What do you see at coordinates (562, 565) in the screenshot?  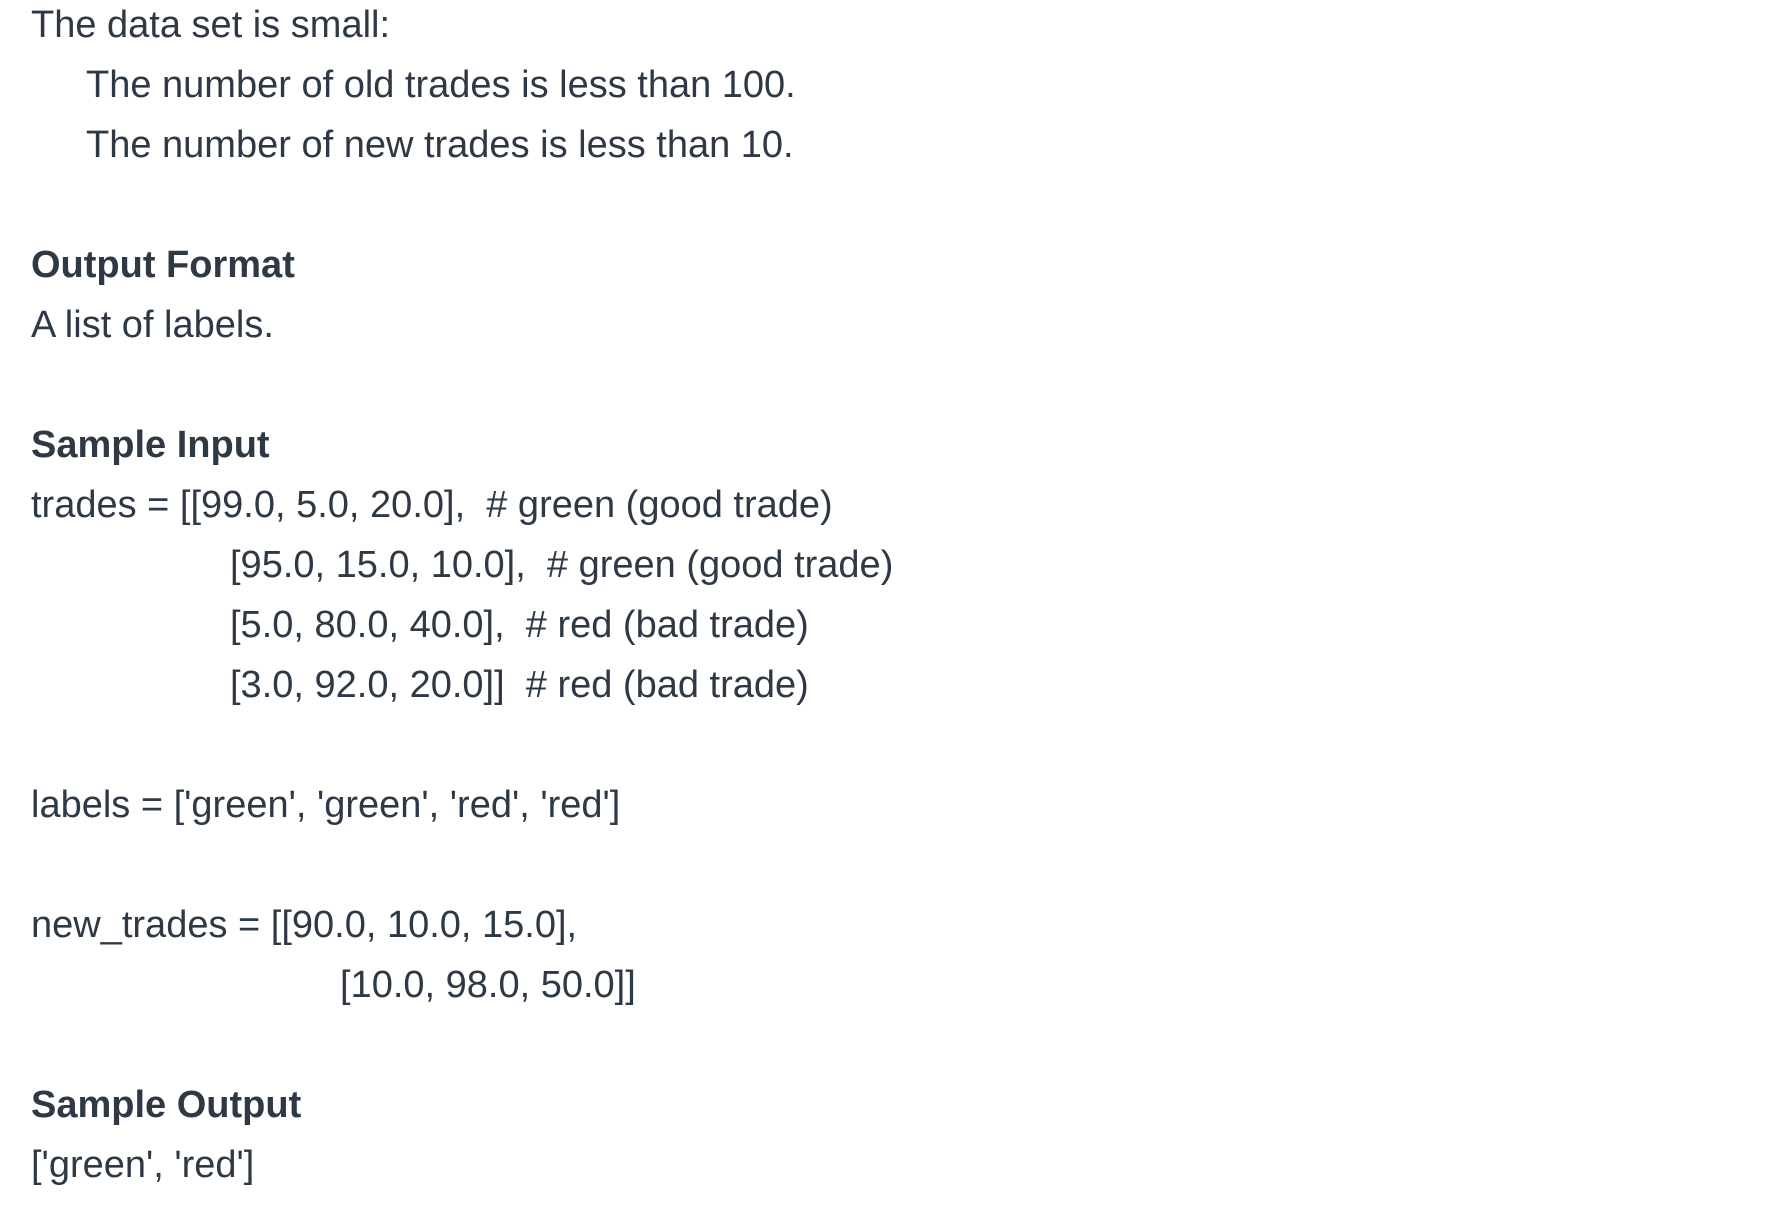 I see `trades-line-2: [95.0, 15.0, 10.0], # green (good trade)` at bounding box center [562, 565].